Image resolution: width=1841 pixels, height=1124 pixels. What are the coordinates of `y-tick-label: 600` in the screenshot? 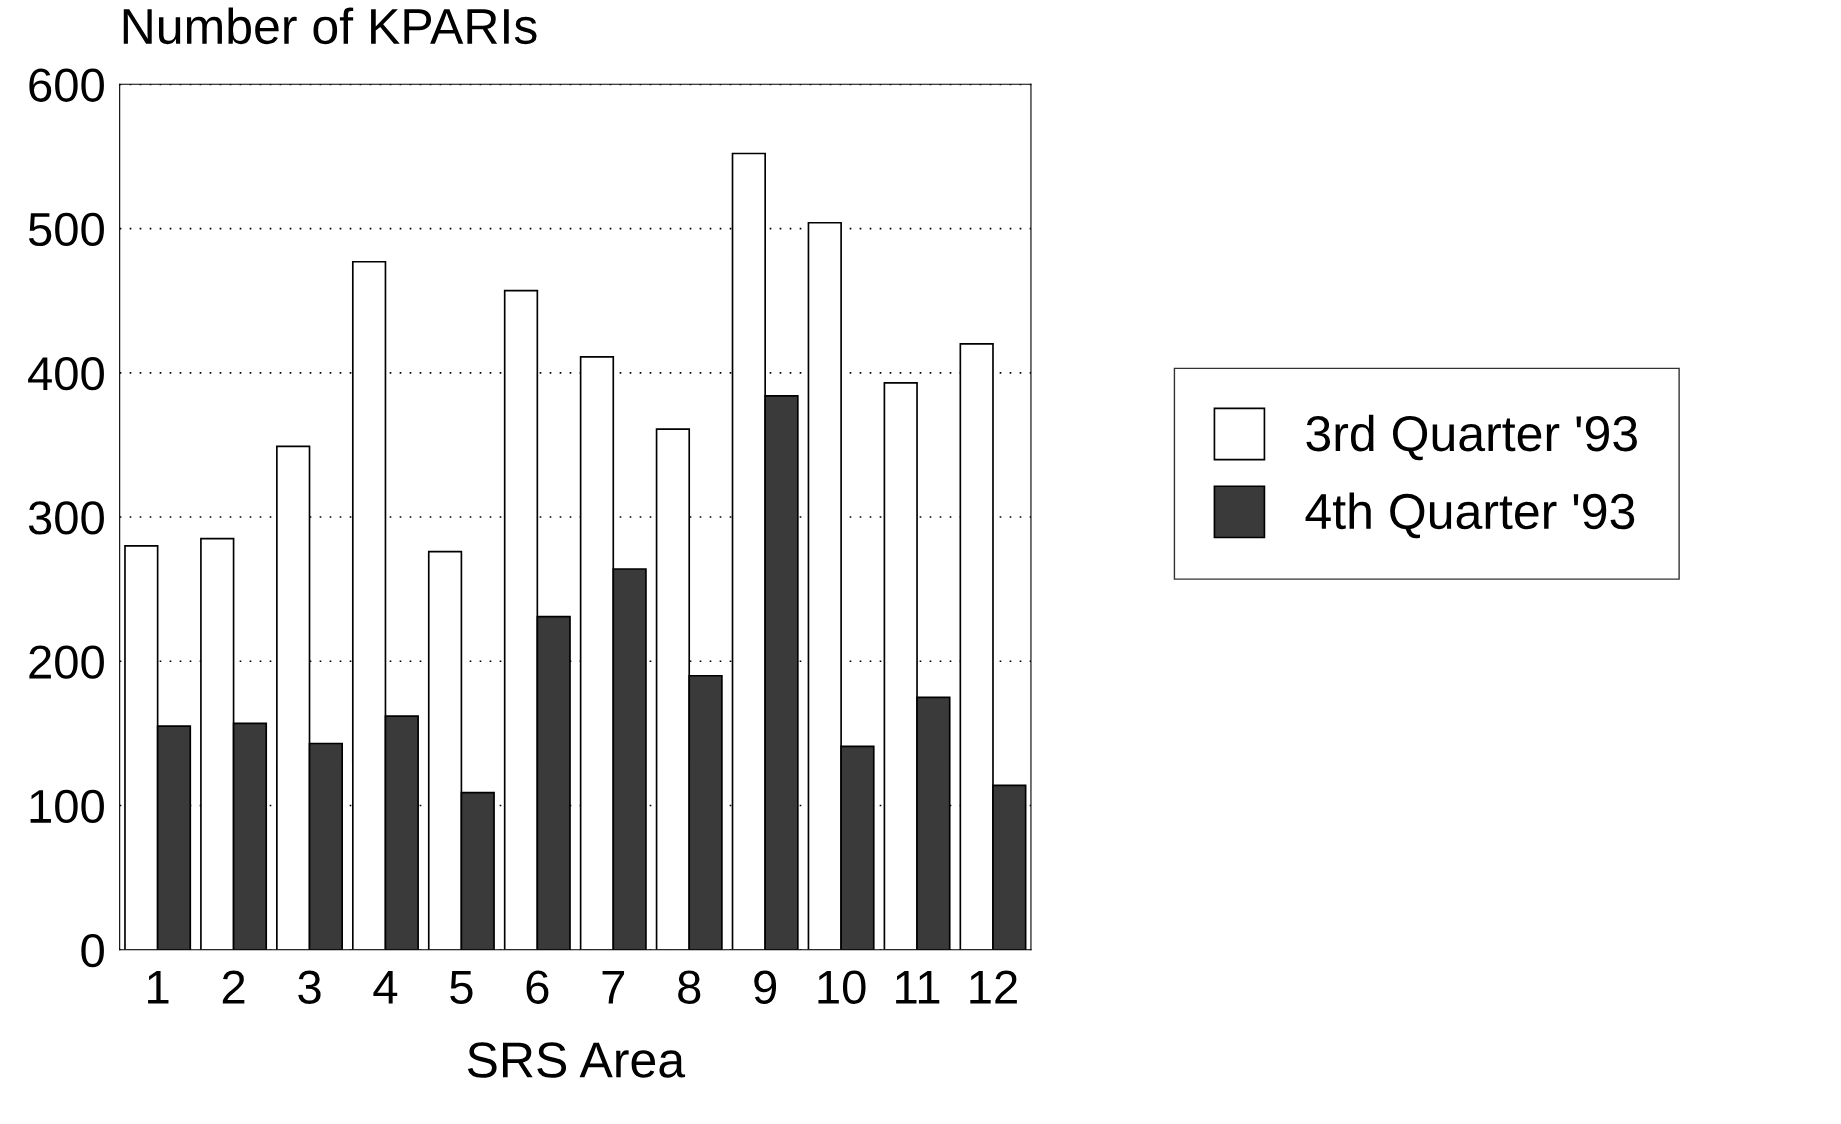 It's located at (66, 85).